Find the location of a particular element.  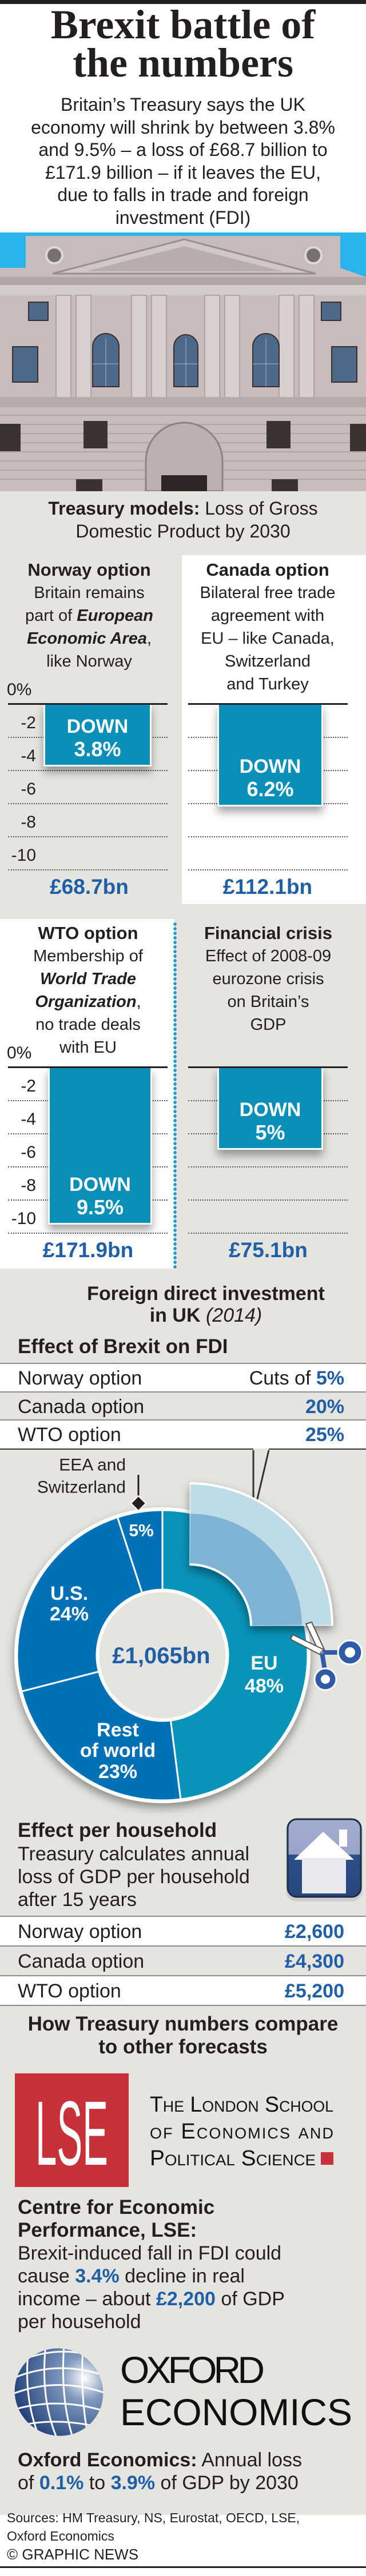

household-row-value: £5,200 is located at coordinates (314, 1991).